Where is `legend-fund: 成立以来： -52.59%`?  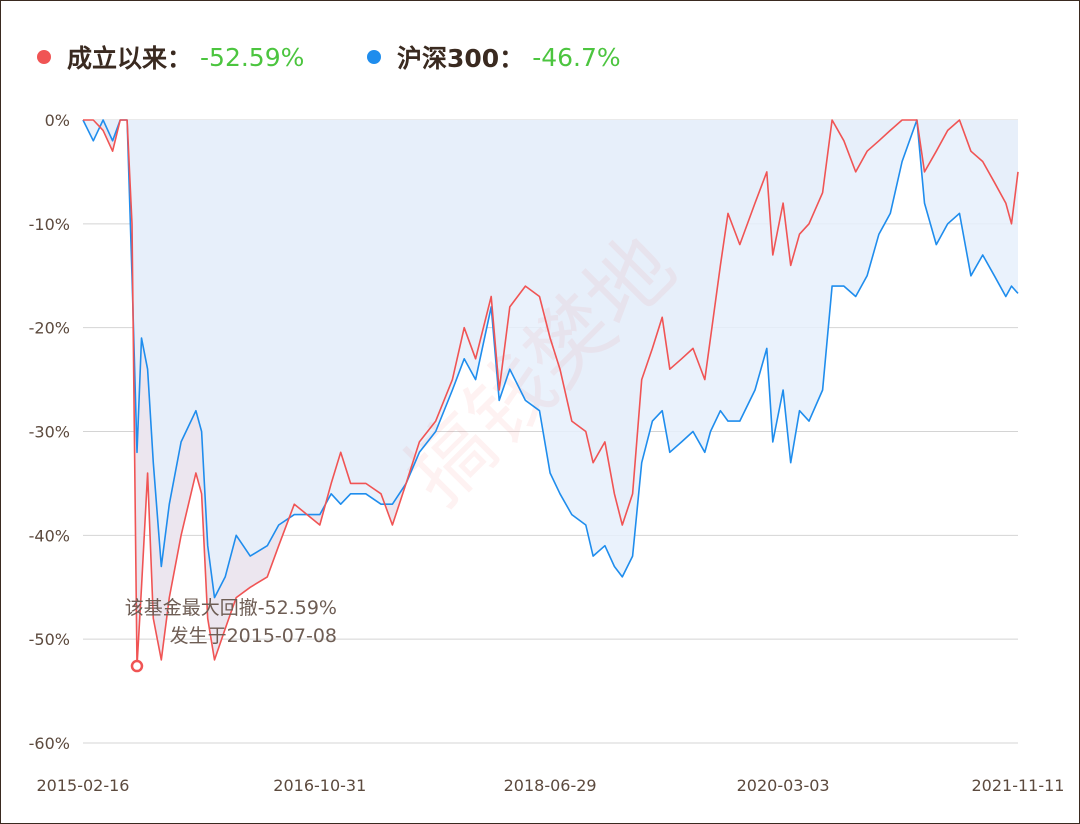
legend-fund: 成立以来： -52.59% is located at coordinates (170, 57).